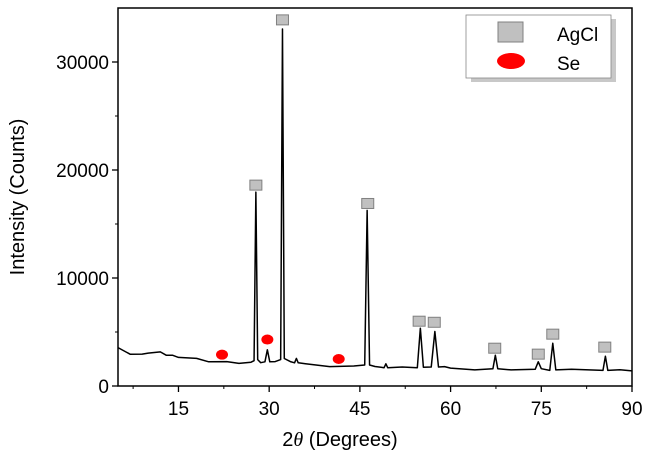 The image size is (650, 457). I want to click on y-tick-label: 30000, so click(82, 63).